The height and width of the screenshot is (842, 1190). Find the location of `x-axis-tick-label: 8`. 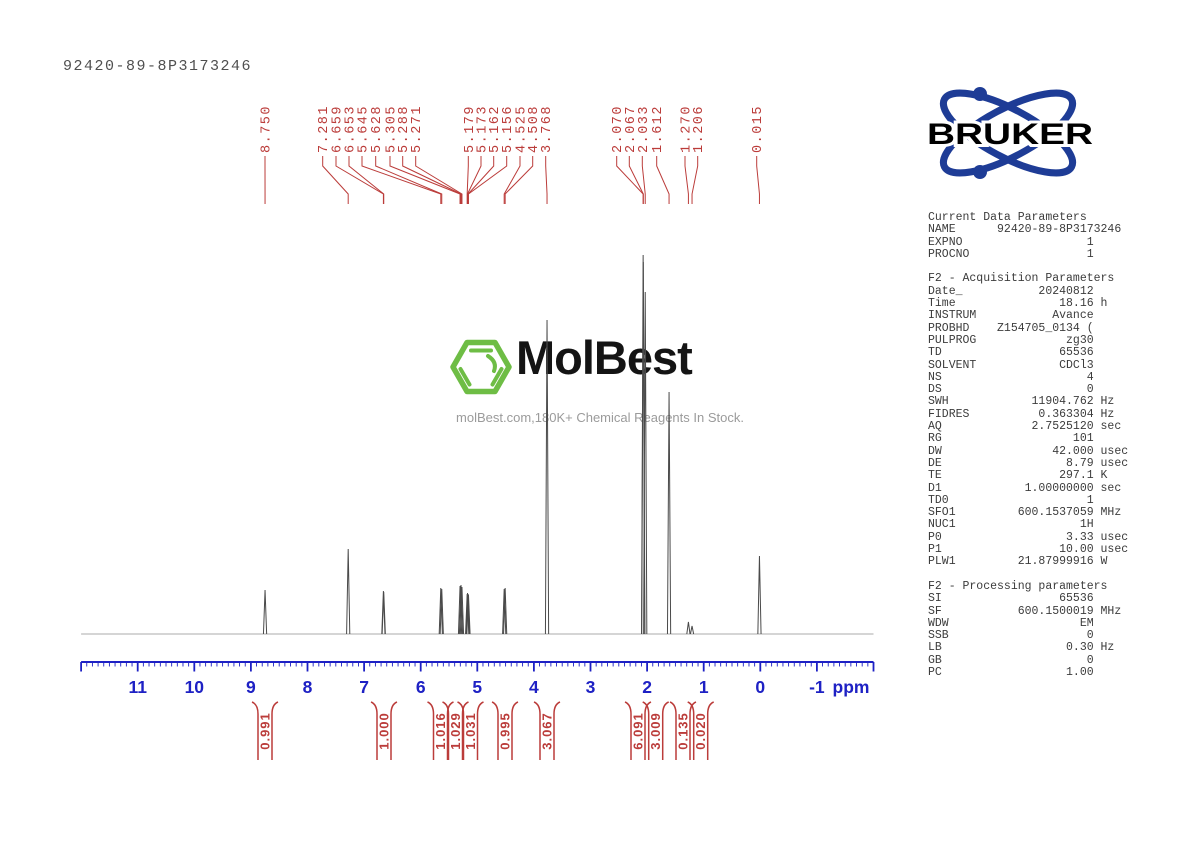

x-axis-tick-label: 8 is located at coordinates (308, 687).